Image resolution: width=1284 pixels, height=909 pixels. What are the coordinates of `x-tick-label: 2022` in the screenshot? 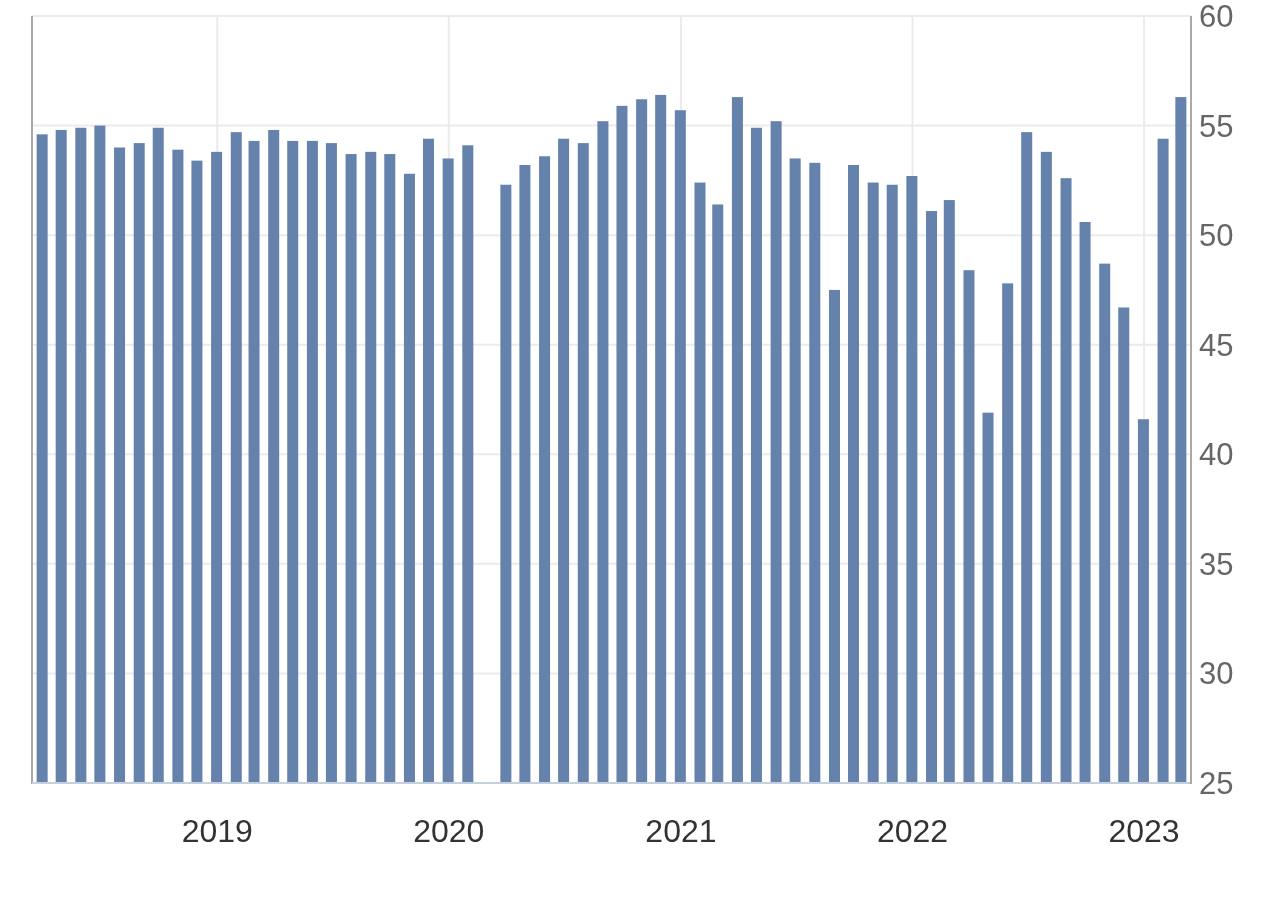 It's located at (912, 831).